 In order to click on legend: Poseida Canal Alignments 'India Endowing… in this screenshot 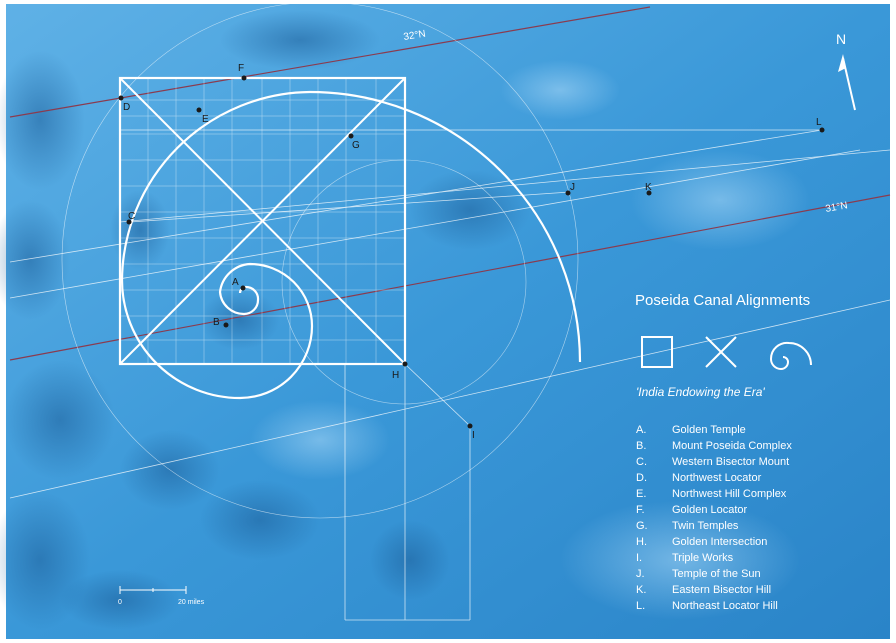, I will do `click(723, 452)`.